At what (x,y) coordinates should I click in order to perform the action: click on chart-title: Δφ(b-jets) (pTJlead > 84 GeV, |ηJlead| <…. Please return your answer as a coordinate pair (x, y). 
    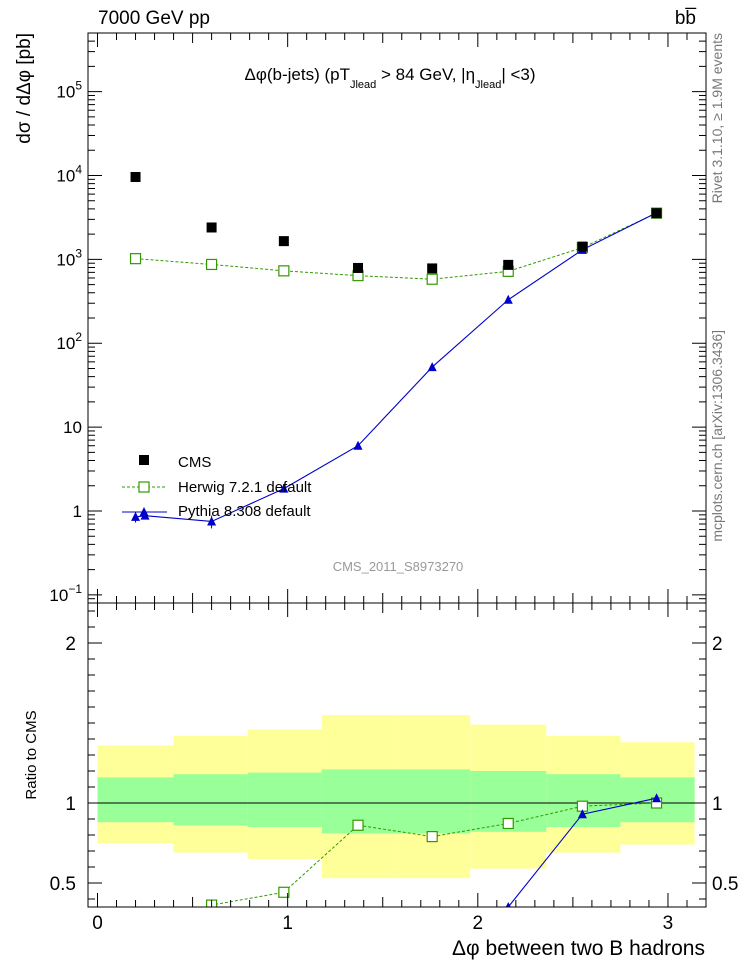
    Looking at the image, I should click on (389, 78).